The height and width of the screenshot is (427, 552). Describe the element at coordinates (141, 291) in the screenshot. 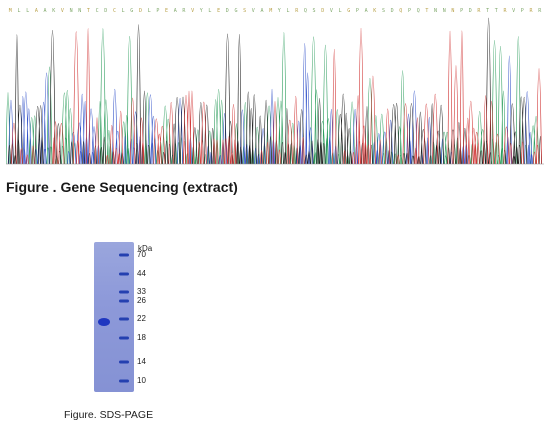

I see `mw-label: 33` at that location.